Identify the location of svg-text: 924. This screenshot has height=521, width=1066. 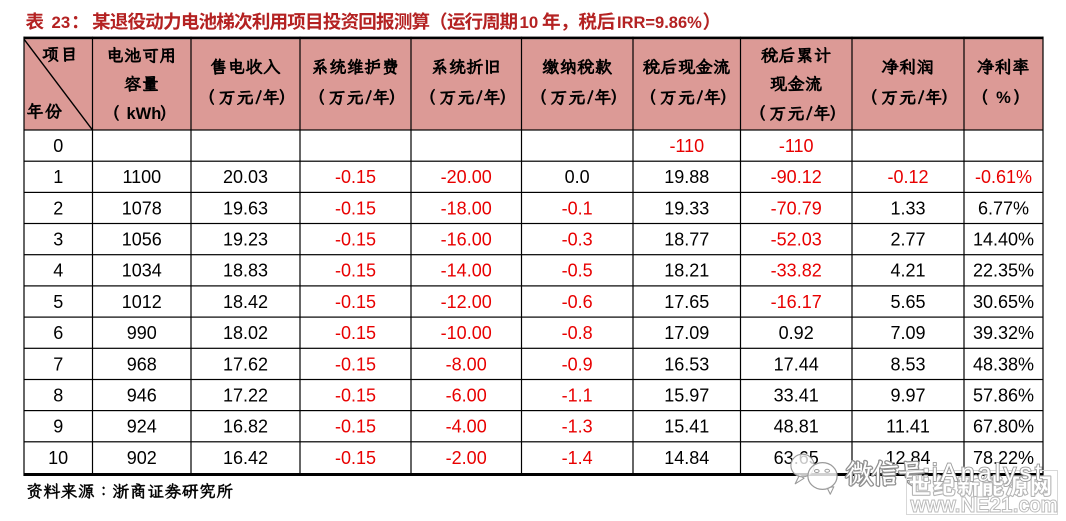
(142, 427).